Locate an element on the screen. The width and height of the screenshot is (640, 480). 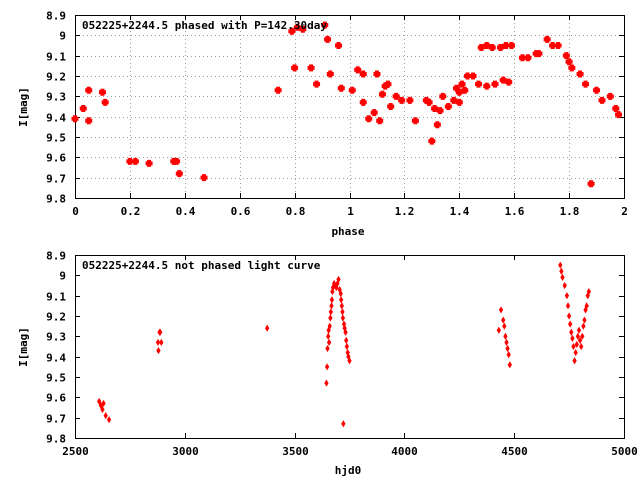
phased-x-tick-label: 0.2 is located at coordinates (131, 211).